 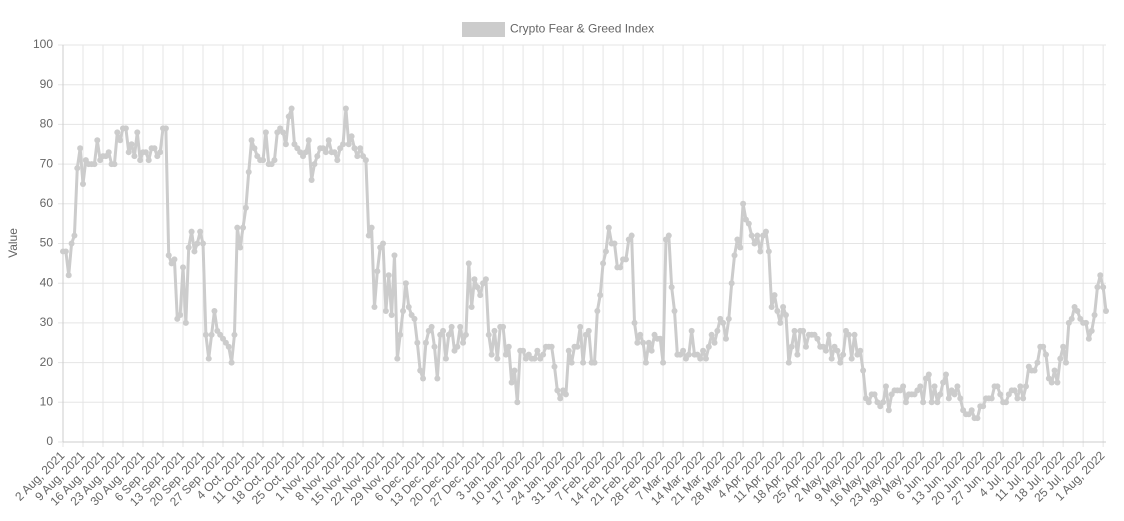 What do you see at coordinates (47, 163) in the screenshot?
I see `y-tick-label: 70` at bounding box center [47, 163].